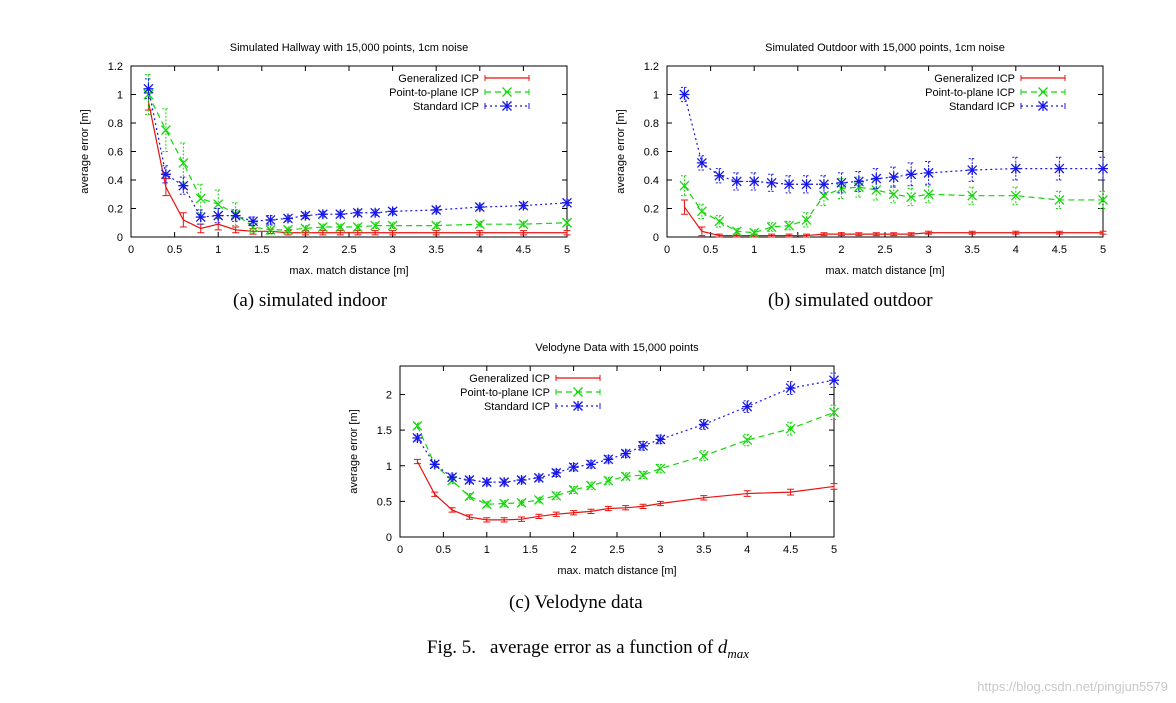 The width and height of the screenshot is (1176, 703). I want to click on y-tick-label: 0.8, so click(651, 124).